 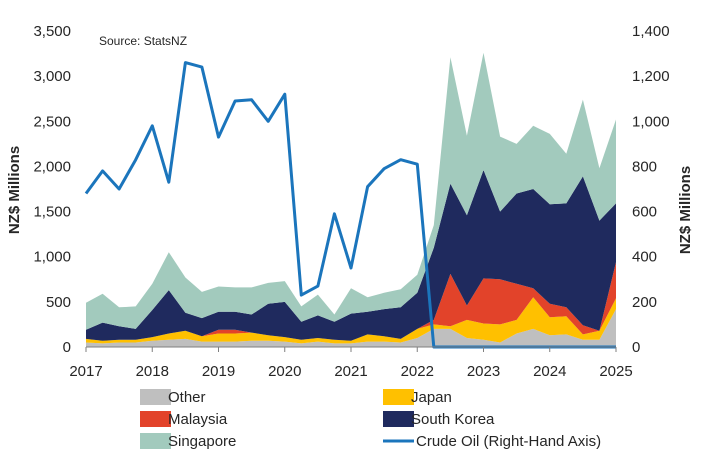 What do you see at coordinates (644, 257) in the screenshot?
I see `right-tick-label: 400` at bounding box center [644, 257].